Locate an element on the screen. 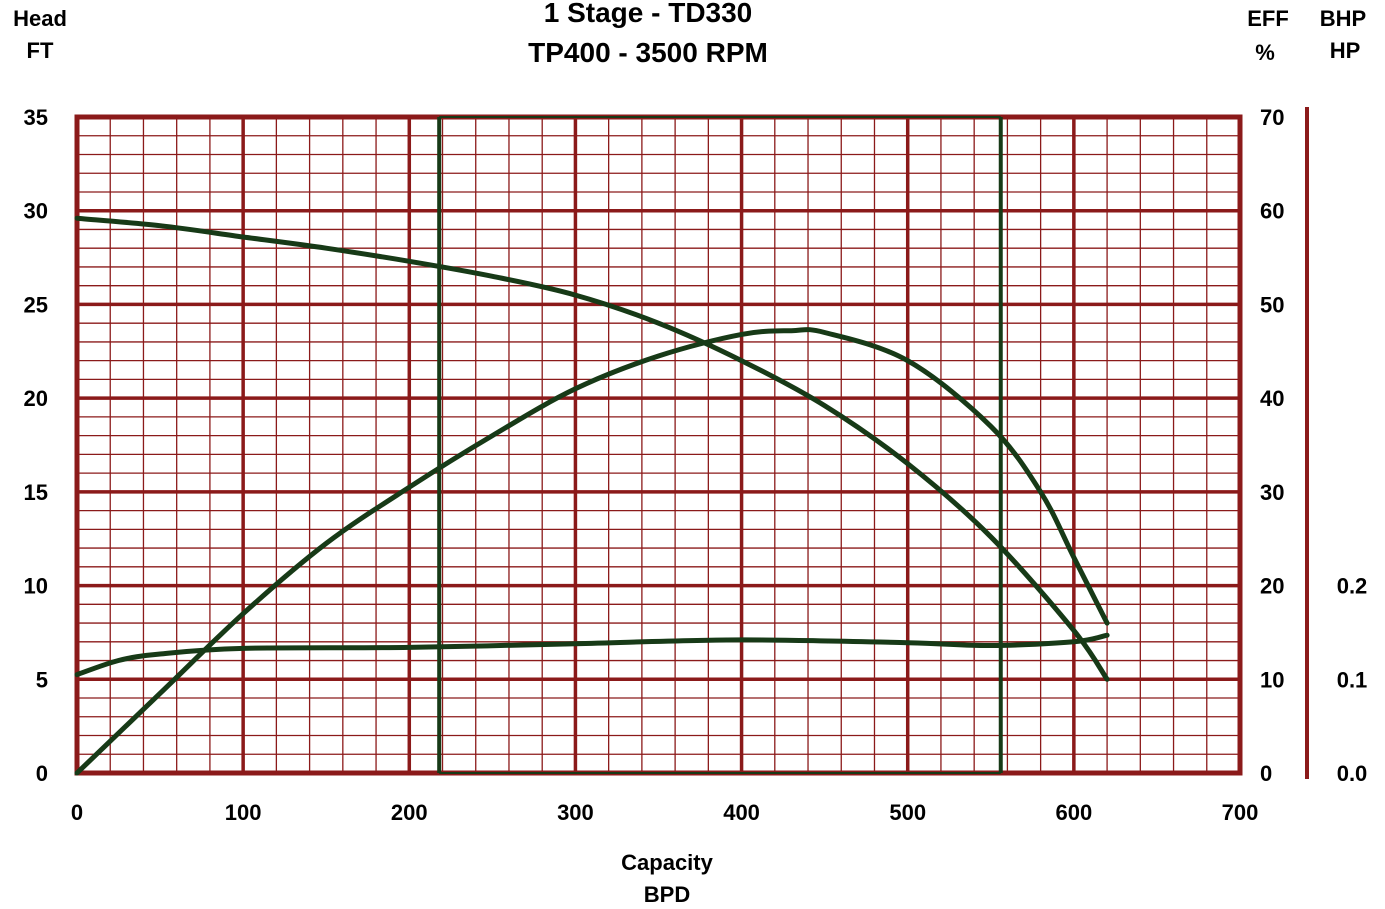 Image resolution: width=1385 pixels, height=909 pixels. head-tick-label: 5 is located at coordinates (42, 679).